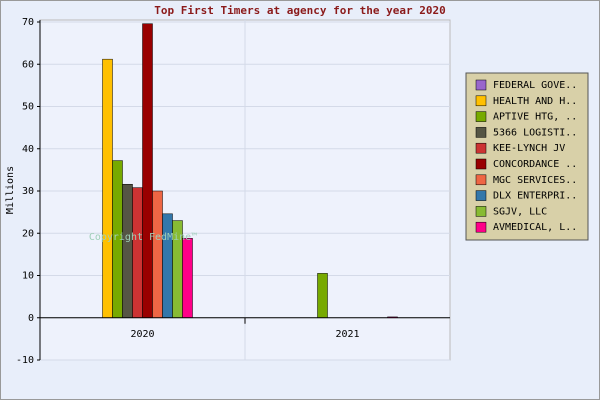 The height and width of the screenshot is (400, 600). I want to click on watermark: Copyright FedMine™, so click(143, 237).